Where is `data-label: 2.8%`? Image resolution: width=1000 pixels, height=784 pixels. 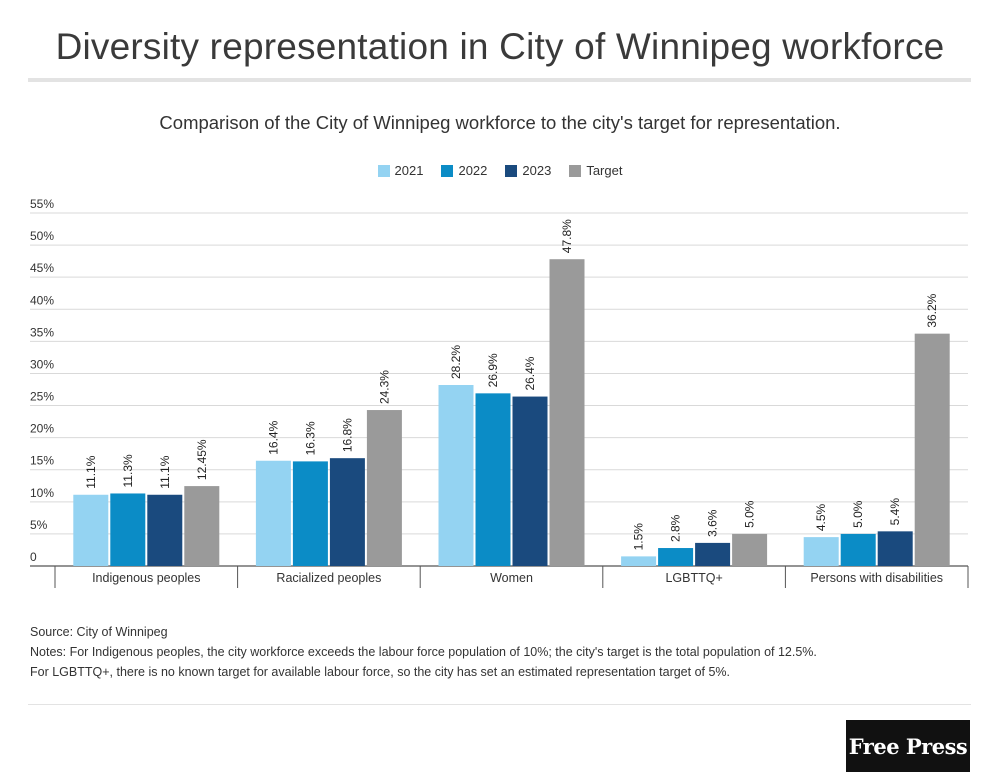 data-label: 2.8% is located at coordinates (676, 528).